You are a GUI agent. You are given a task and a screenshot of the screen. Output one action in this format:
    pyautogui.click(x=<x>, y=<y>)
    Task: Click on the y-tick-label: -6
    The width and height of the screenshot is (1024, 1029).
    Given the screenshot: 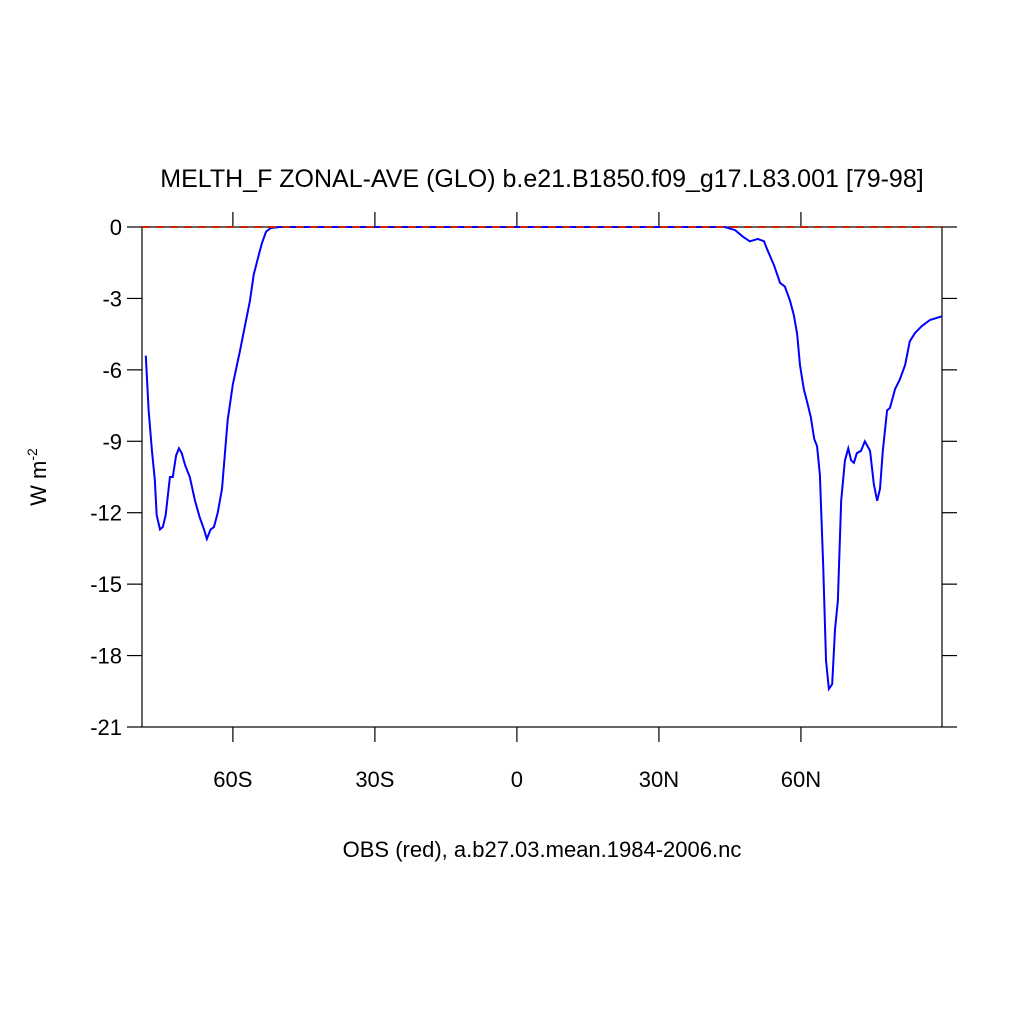 What is the action you would take?
    pyautogui.click(x=112, y=370)
    